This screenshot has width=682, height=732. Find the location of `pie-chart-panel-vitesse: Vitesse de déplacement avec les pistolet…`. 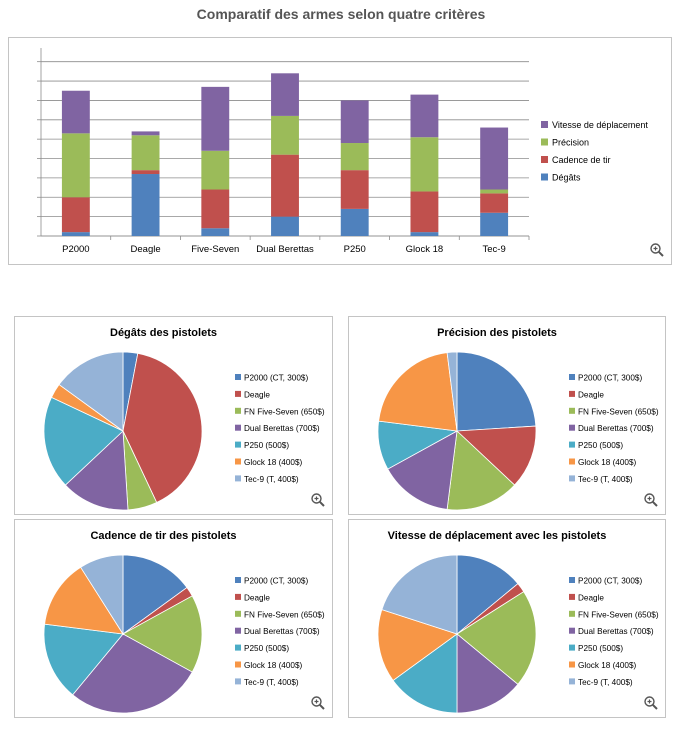

pie-chart-panel-vitesse: Vitesse de déplacement avec les pistolet… is located at coordinates (507, 618).